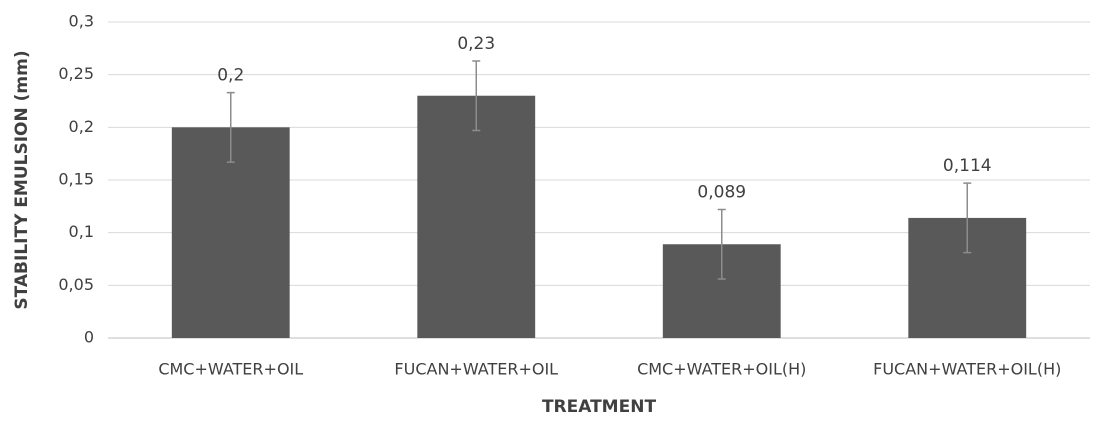  What do you see at coordinates (721, 192) in the screenshot?
I see `value-label: 0,089` at bounding box center [721, 192].